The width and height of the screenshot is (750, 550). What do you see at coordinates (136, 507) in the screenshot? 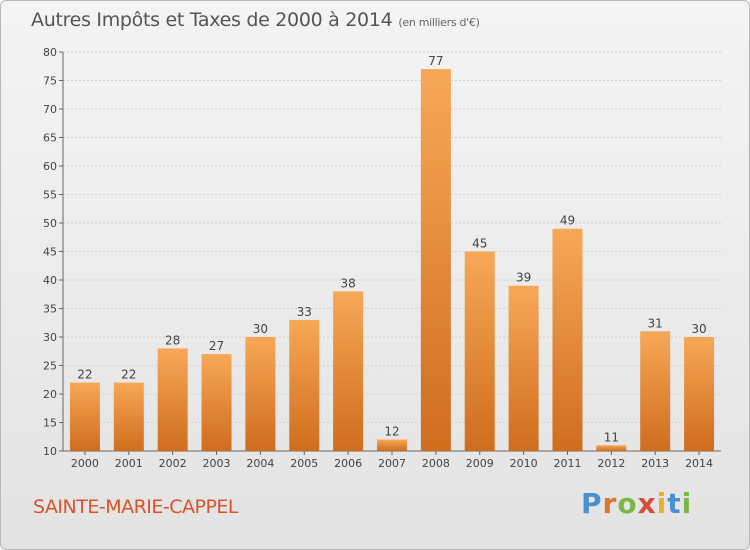
I see `location-name: SAINTE-MARIE-CAPPEL` at bounding box center [136, 507].